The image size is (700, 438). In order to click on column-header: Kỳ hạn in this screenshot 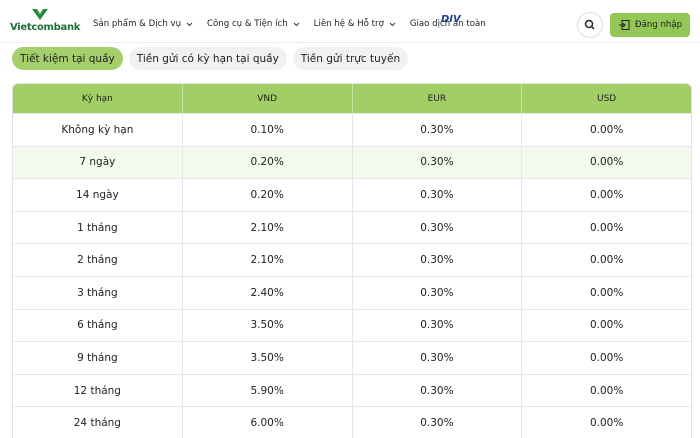, I will do `click(97, 98)`.